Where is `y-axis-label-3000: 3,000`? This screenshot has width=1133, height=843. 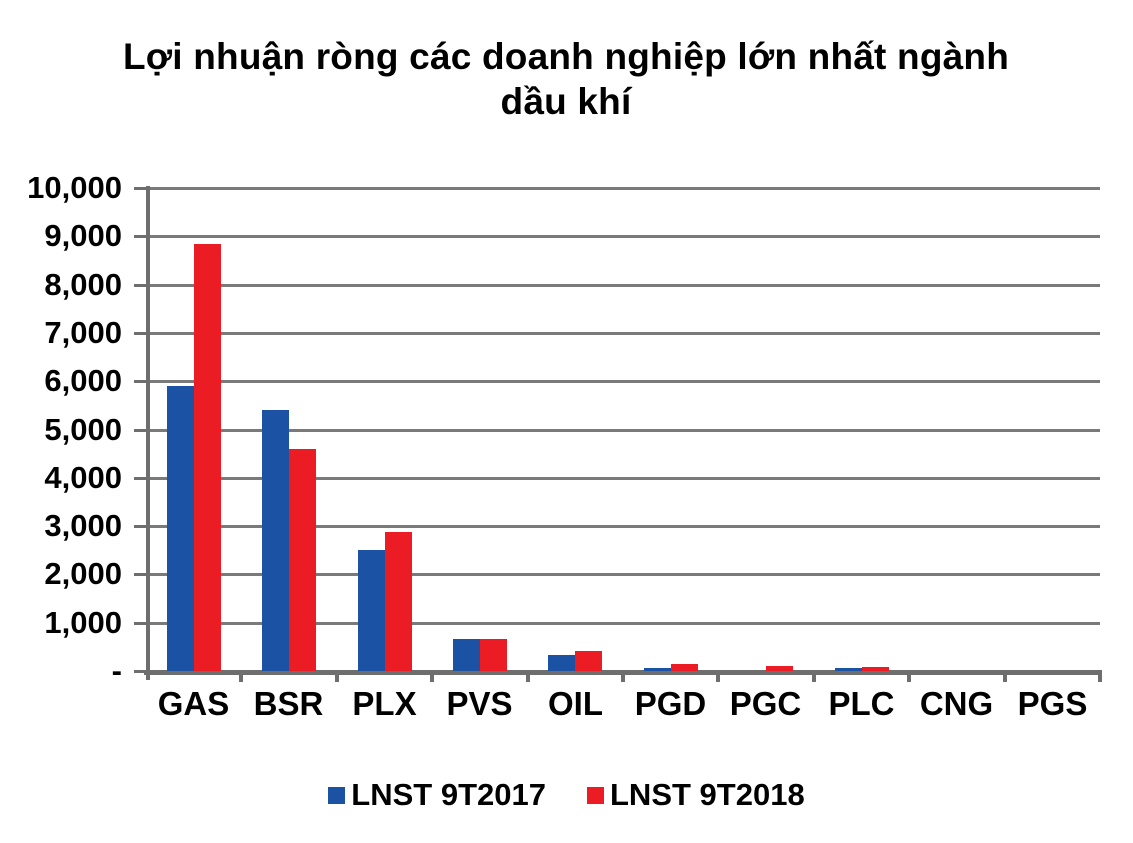
y-axis-label-3000: 3,000 is located at coordinates (83, 526).